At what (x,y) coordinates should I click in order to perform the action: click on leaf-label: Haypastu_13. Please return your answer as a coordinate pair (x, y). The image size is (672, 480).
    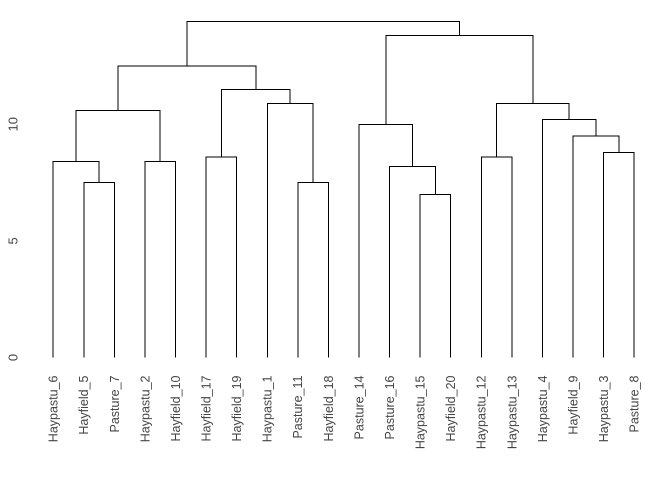
    Looking at the image, I should click on (512, 412).